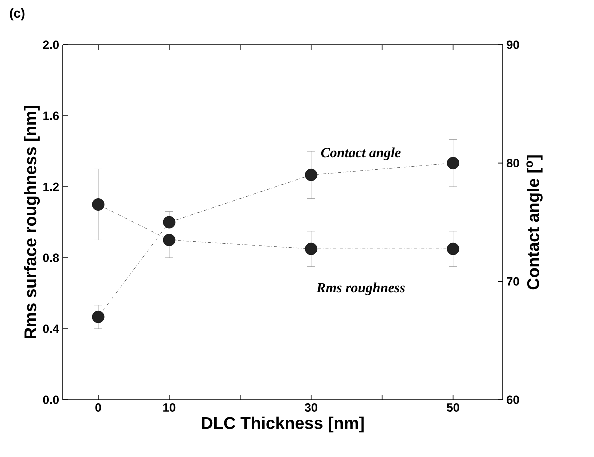 Image resolution: width=594 pixels, height=457 pixels. Describe the element at coordinates (453, 408) in the screenshot. I see `x-tick-label: 50` at that location.